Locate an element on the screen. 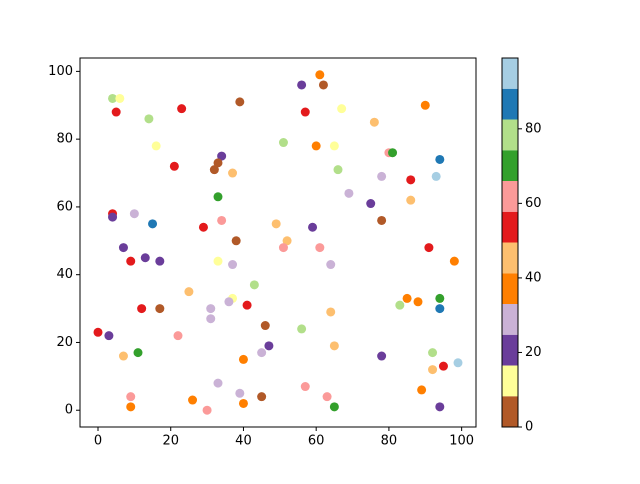 The width and height of the screenshot is (640, 484). x-tick-label: 20 is located at coordinates (170, 441).